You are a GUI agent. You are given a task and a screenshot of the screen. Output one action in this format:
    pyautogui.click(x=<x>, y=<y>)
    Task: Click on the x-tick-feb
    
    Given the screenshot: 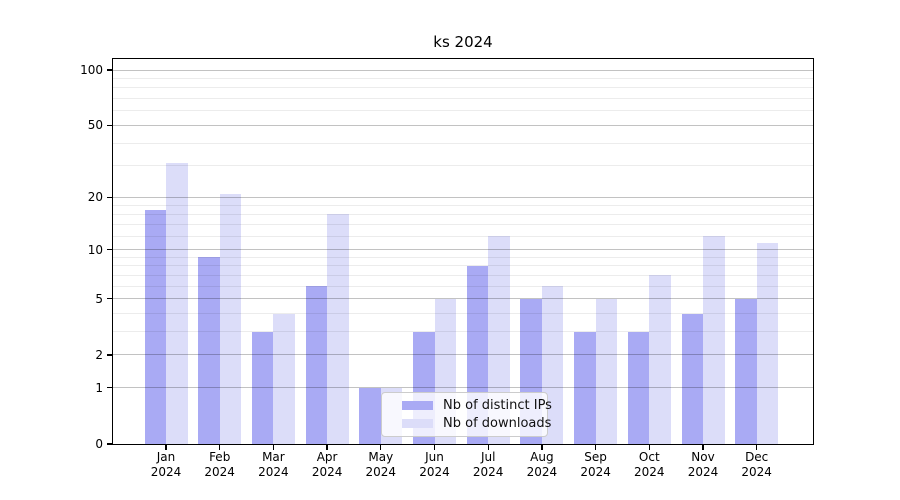 What is the action you would take?
    pyautogui.click(x=220, y=447)
    